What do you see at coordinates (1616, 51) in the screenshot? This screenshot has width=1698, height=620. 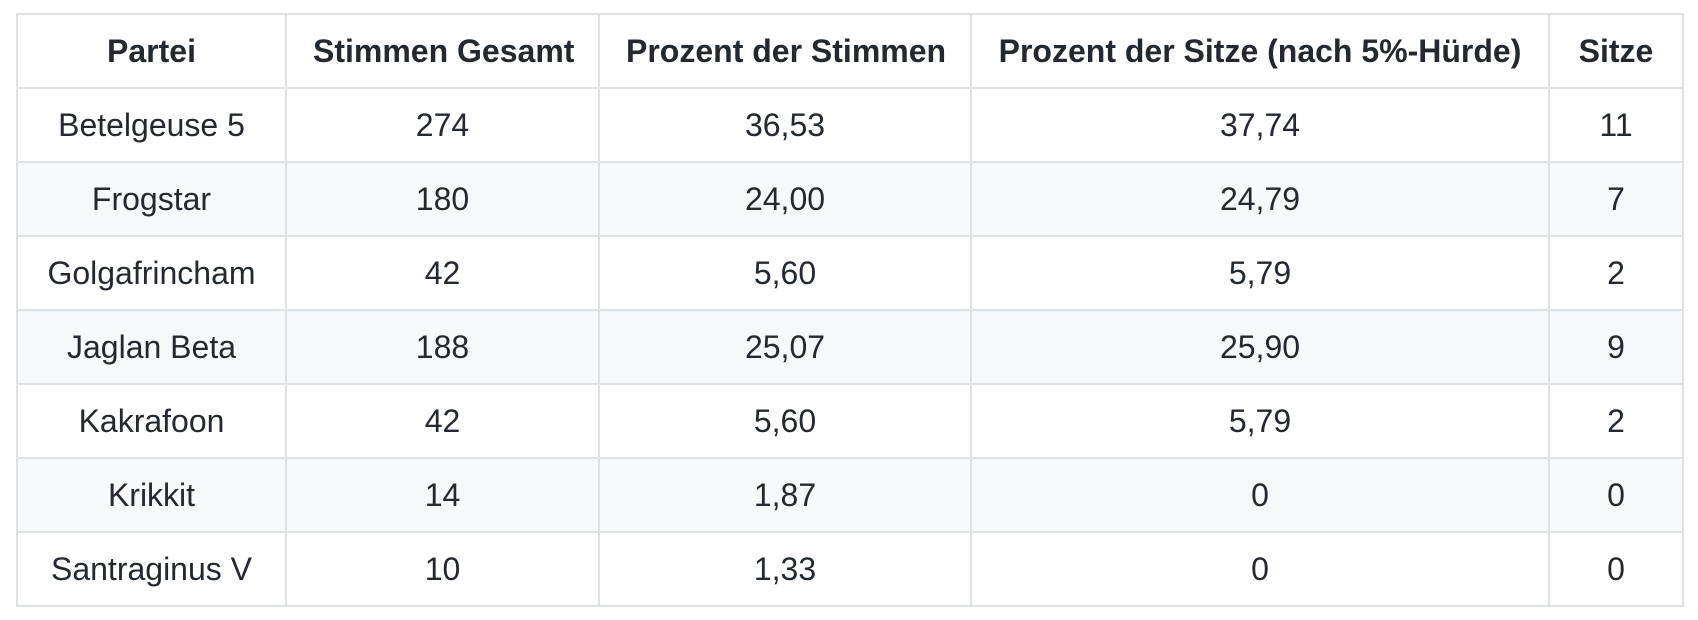 I see `column-header-4: Sitze` at bounding box center [1616, 51].